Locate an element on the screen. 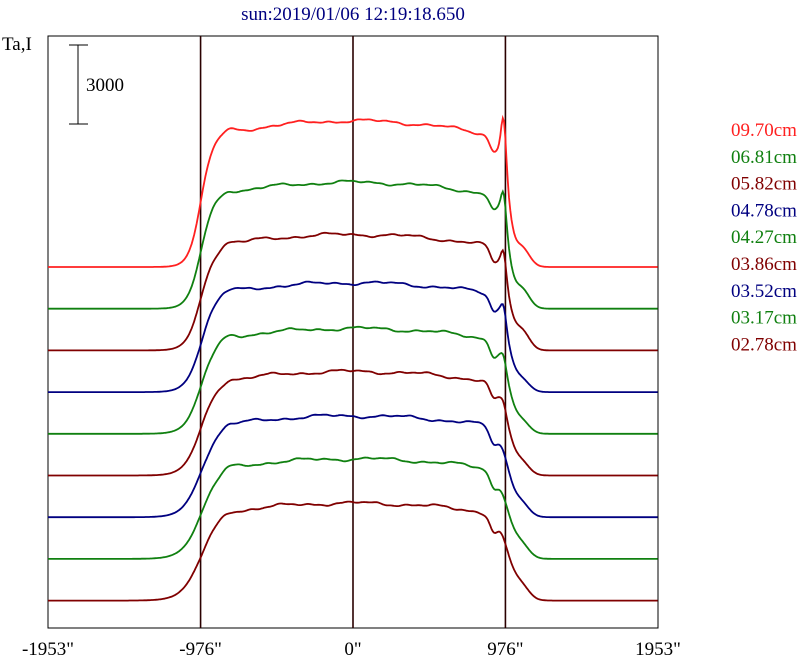 This screenshot has width=807, height=662. x-tick-label: -1953" is located at coordinates (48, 649).